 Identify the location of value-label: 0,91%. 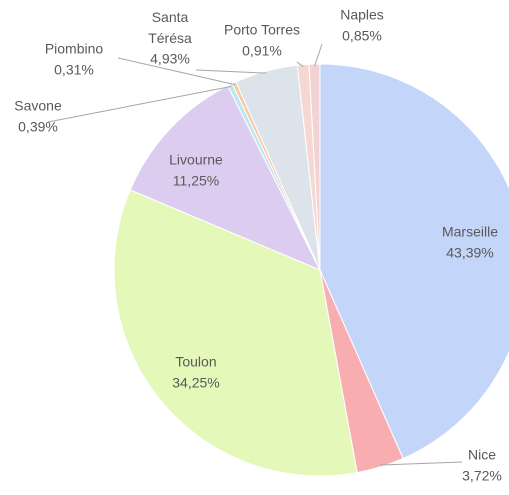
(262, 51).